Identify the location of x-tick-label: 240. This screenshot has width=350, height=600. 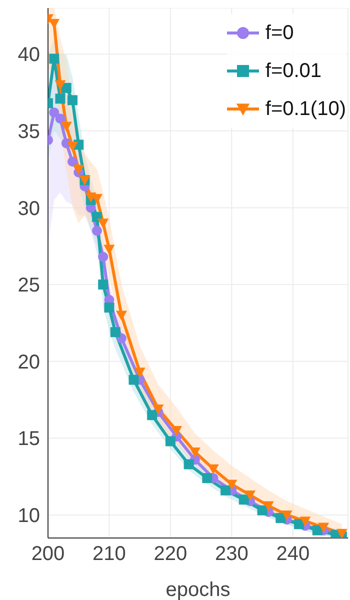
(293, 554).